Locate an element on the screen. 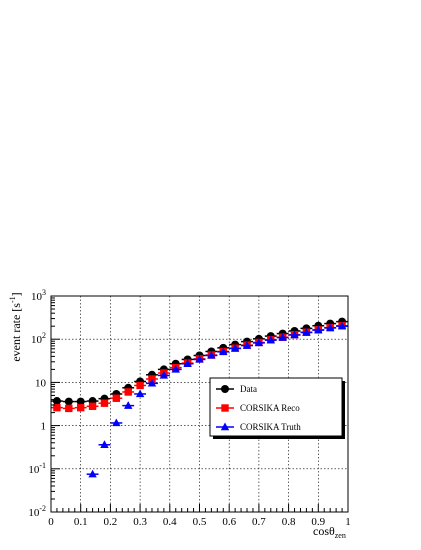  legend: Data CORSIKA Reco CORSIKA Truth is located at coordinates (277, 408).